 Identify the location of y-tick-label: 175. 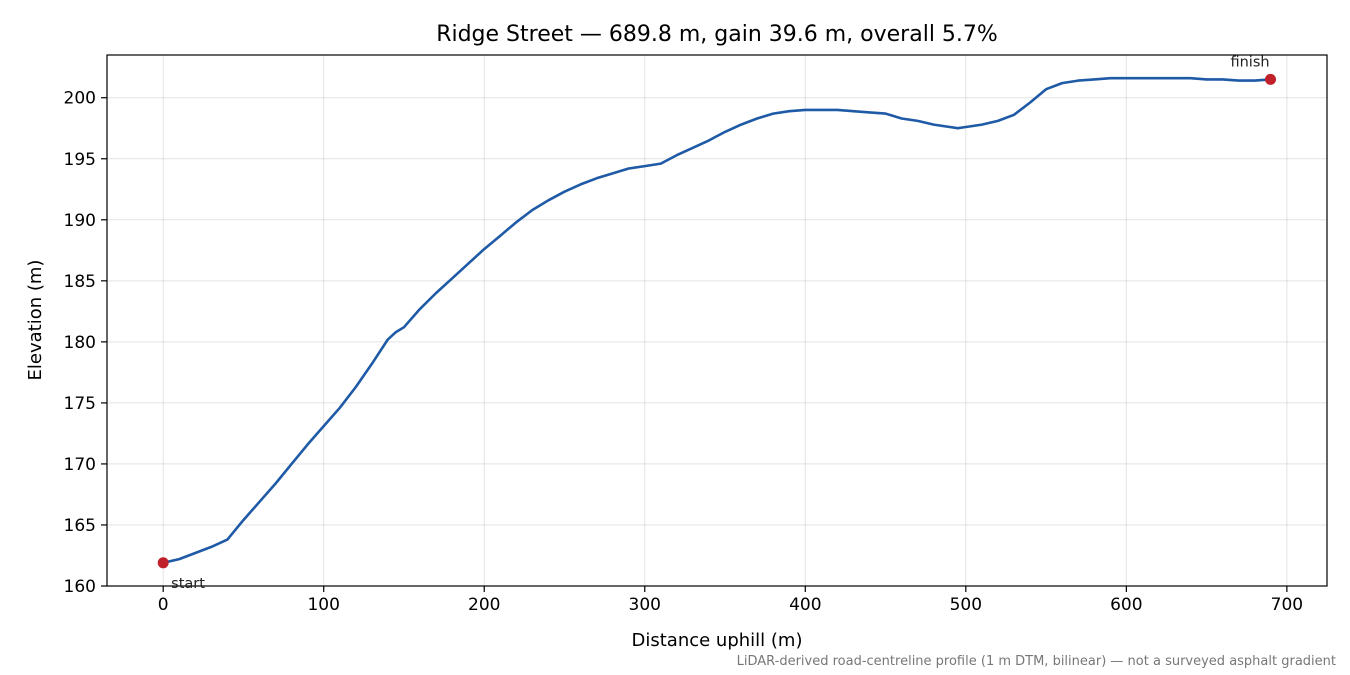
(80, 404).